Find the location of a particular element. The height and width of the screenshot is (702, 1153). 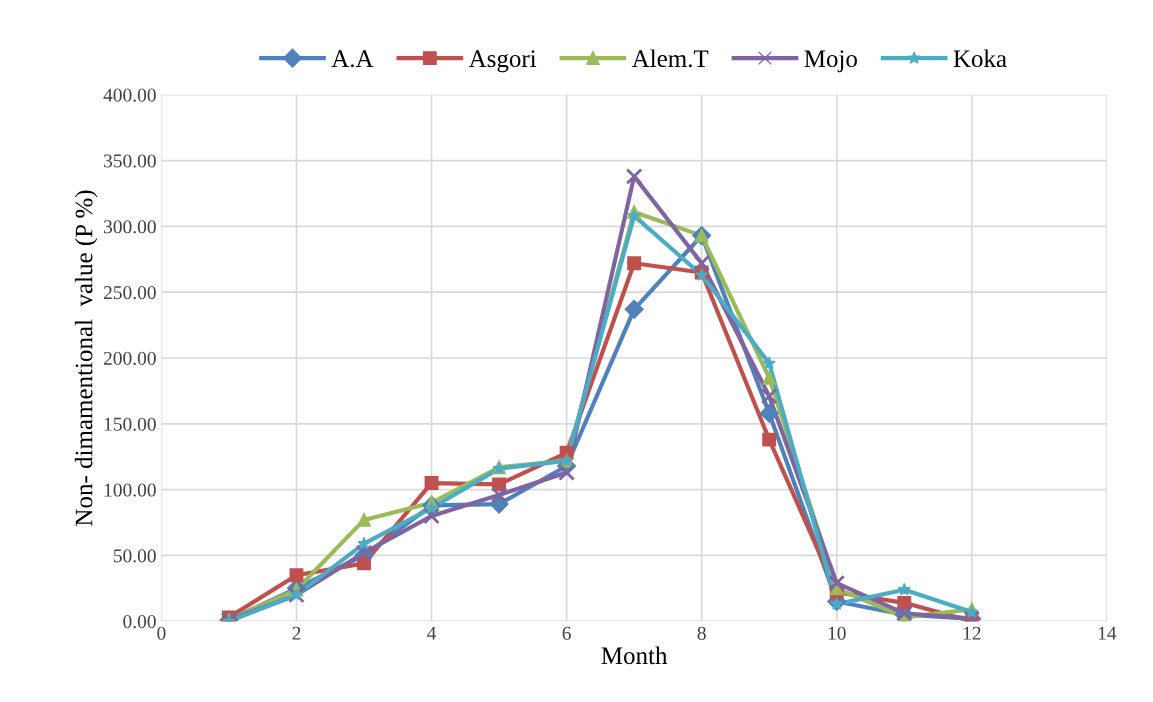

y-tick-label: 0.00 is located at coordinates (139, 622).